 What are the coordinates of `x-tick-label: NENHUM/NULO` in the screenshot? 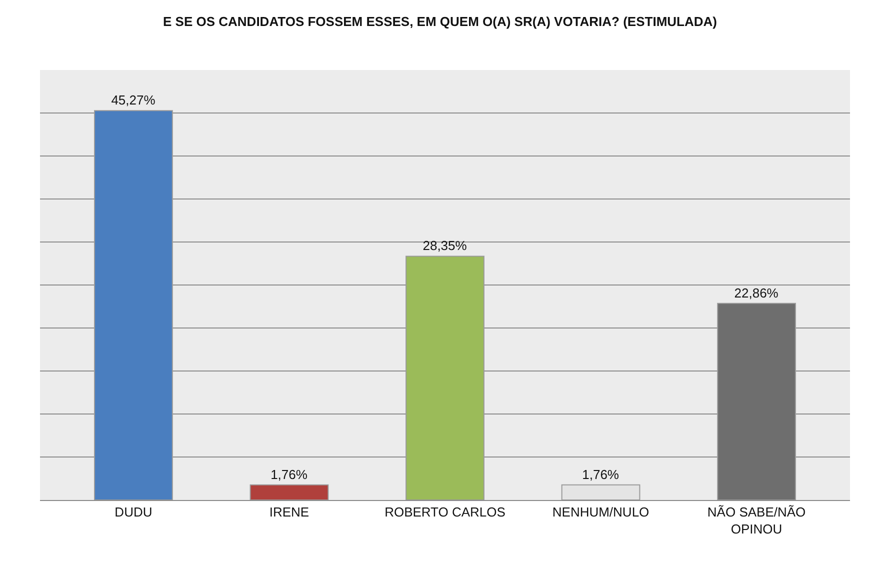 It's located at (601, 512).